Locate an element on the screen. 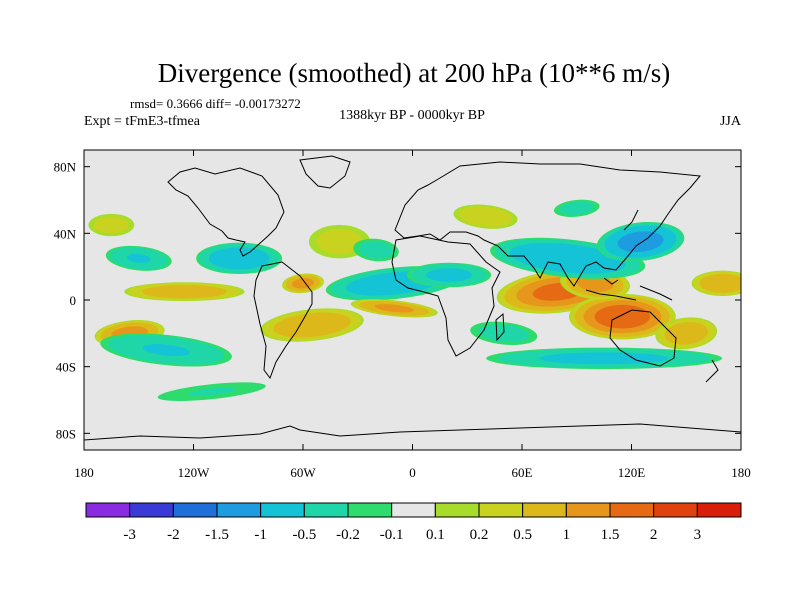 The width and height of the screenshot is (800, 600). colorbar-label: -1 is located at coordinates (260, 535).